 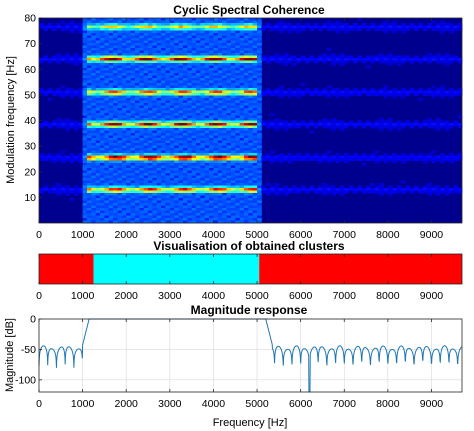 What do you see at coordinates (432, 235) in the screenshot?
I see `x-tick-label: 9000` at bounding box center [432, 235].